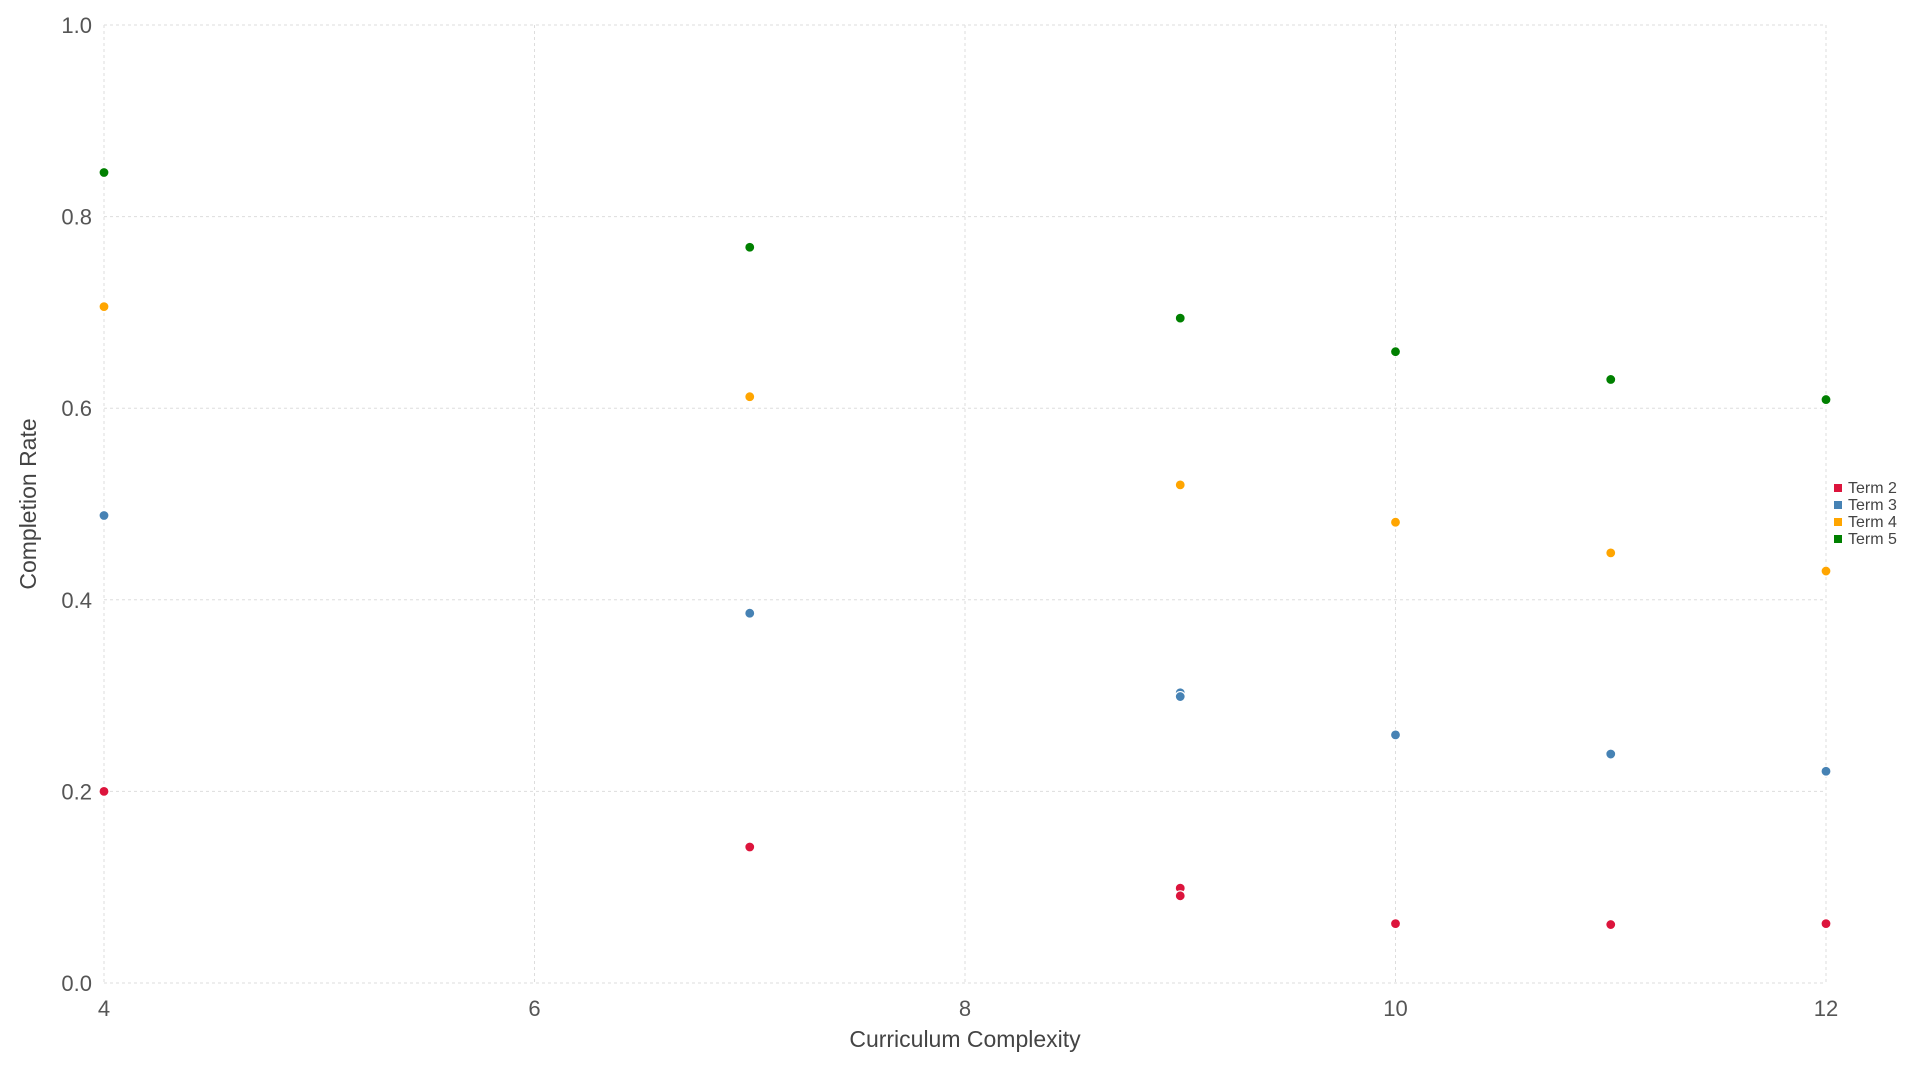  Describe the element at coordinates (76, 25) in the screenshot. I see `y-tick-label: 1.0` at that location.